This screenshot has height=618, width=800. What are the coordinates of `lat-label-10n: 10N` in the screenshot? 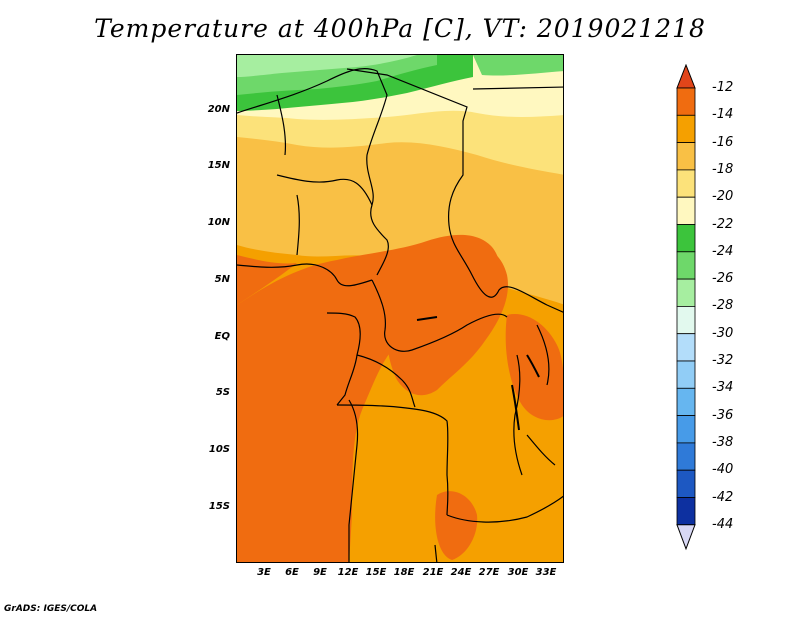 It's located at (218, 222).